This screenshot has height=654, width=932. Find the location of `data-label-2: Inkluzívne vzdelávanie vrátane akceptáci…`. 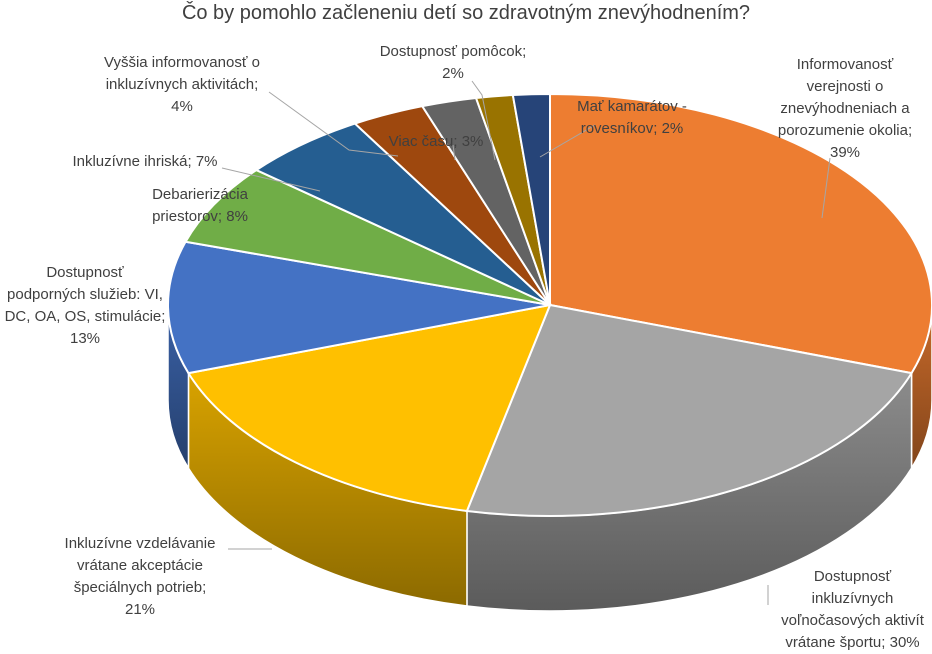

data-label-2: Inkluzívne vzdelávanie vrátane akceptáci… is located at coordinates (140, 576).